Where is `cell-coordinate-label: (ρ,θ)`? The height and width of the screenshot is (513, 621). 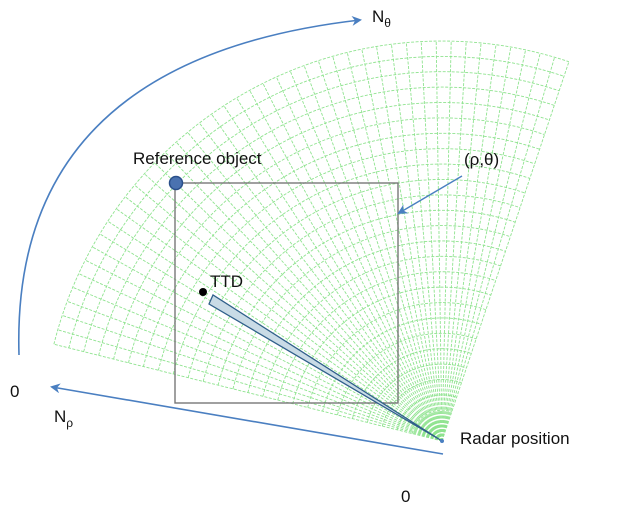 cell-coordinate-label: (ρ,θ) is located at coordinates (481, 159).